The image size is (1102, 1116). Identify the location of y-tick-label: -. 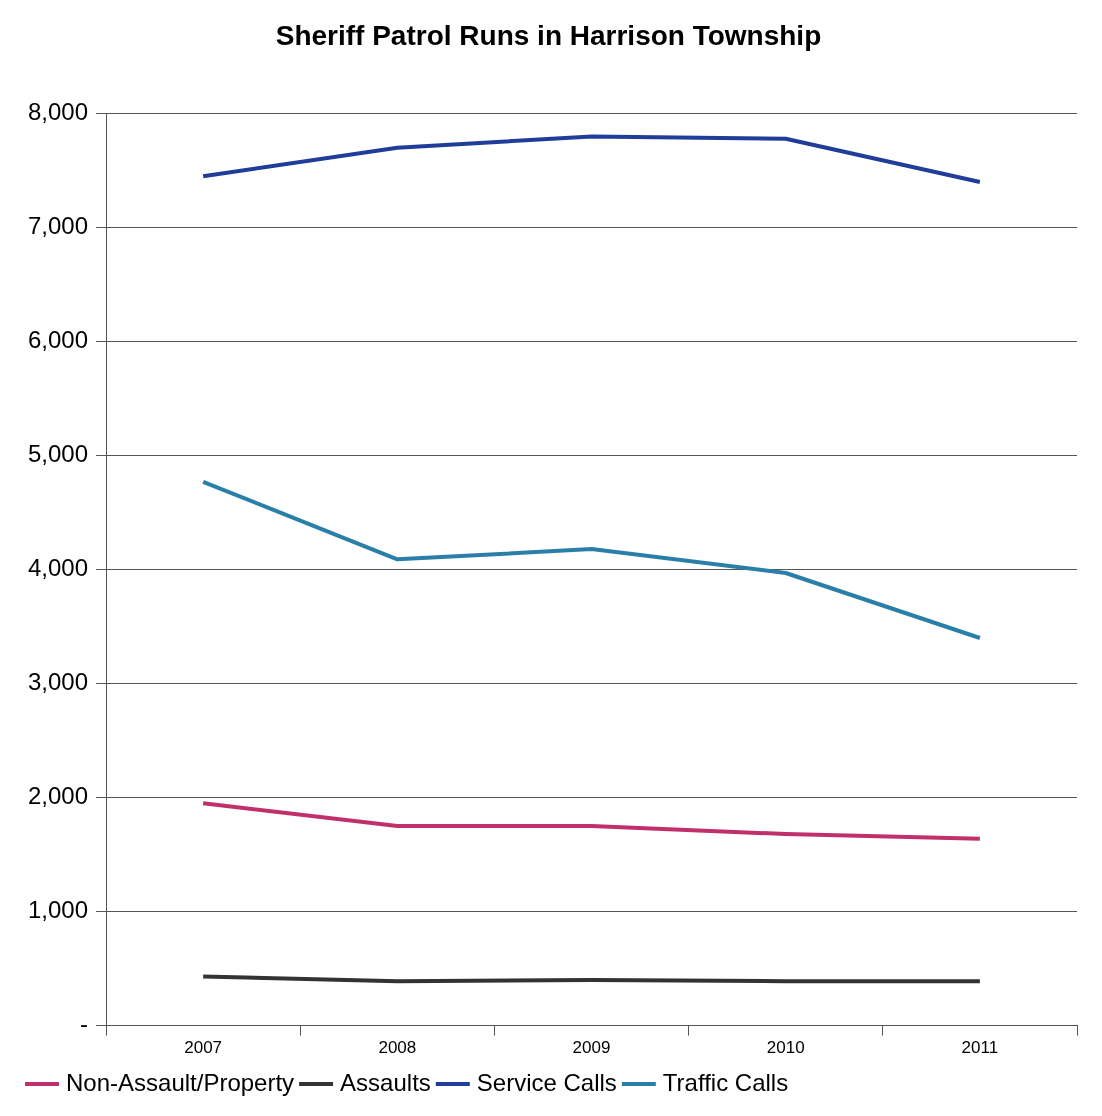
(84, 1024).